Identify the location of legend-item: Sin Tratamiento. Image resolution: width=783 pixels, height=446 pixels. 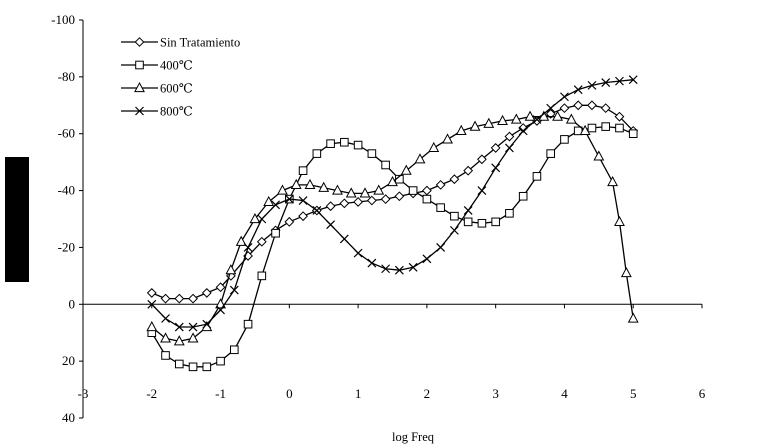
(180, 43).